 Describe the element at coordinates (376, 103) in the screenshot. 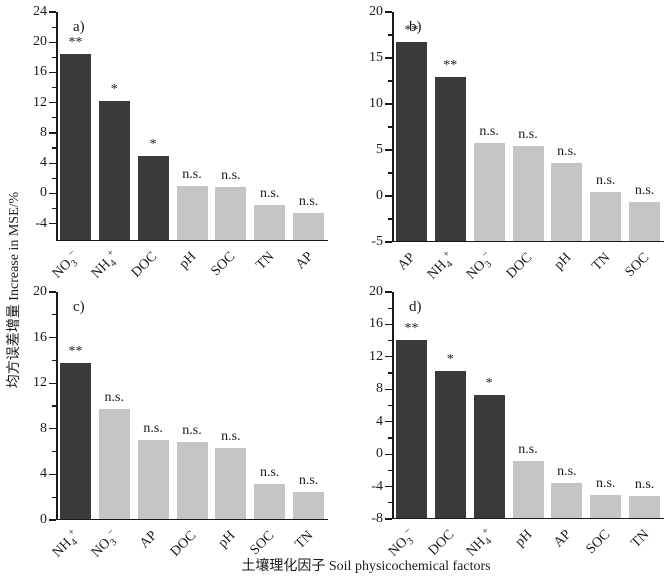

I see `y-tick-label: 10` at that location.